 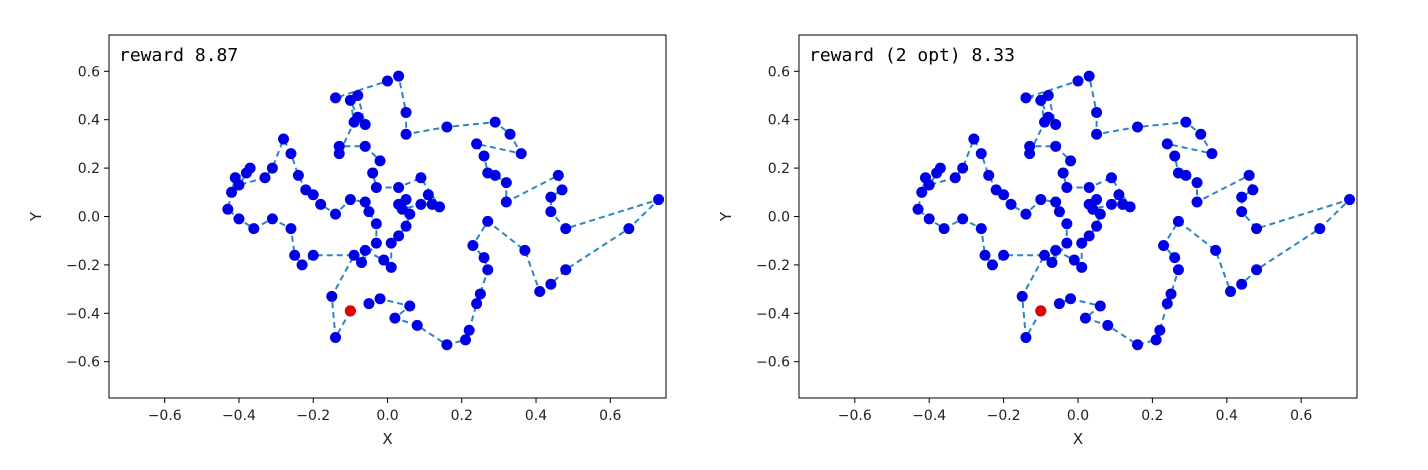 What do you see at coordinates (726, 216) in the screenshot?
I see `y-axis-label: Y` at bounding box center [726, 216].